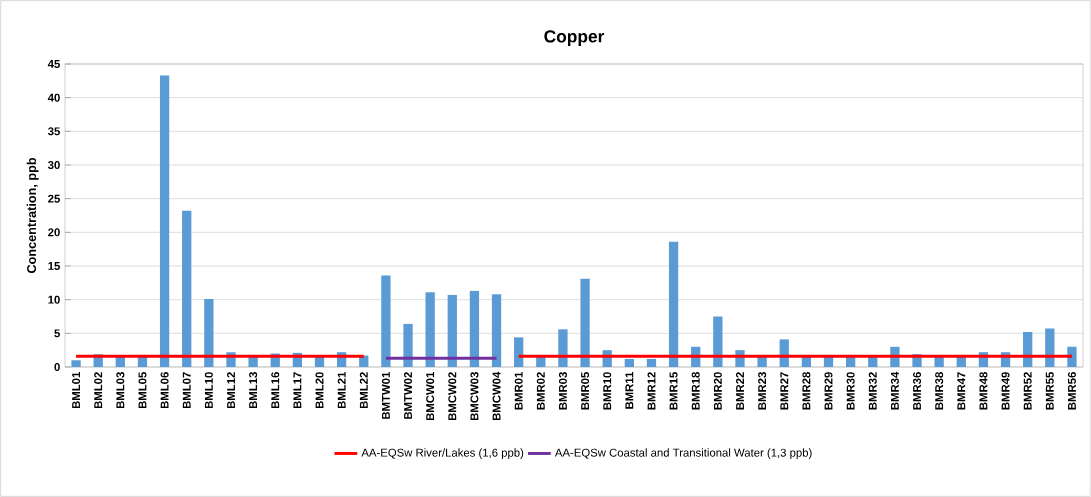 Image resolution: width=1091 pixels, height=497 pixels. Describe the element at coordinates (1027, 391) in the screenshot. I see `x-tick-label: BMR52` at that location.